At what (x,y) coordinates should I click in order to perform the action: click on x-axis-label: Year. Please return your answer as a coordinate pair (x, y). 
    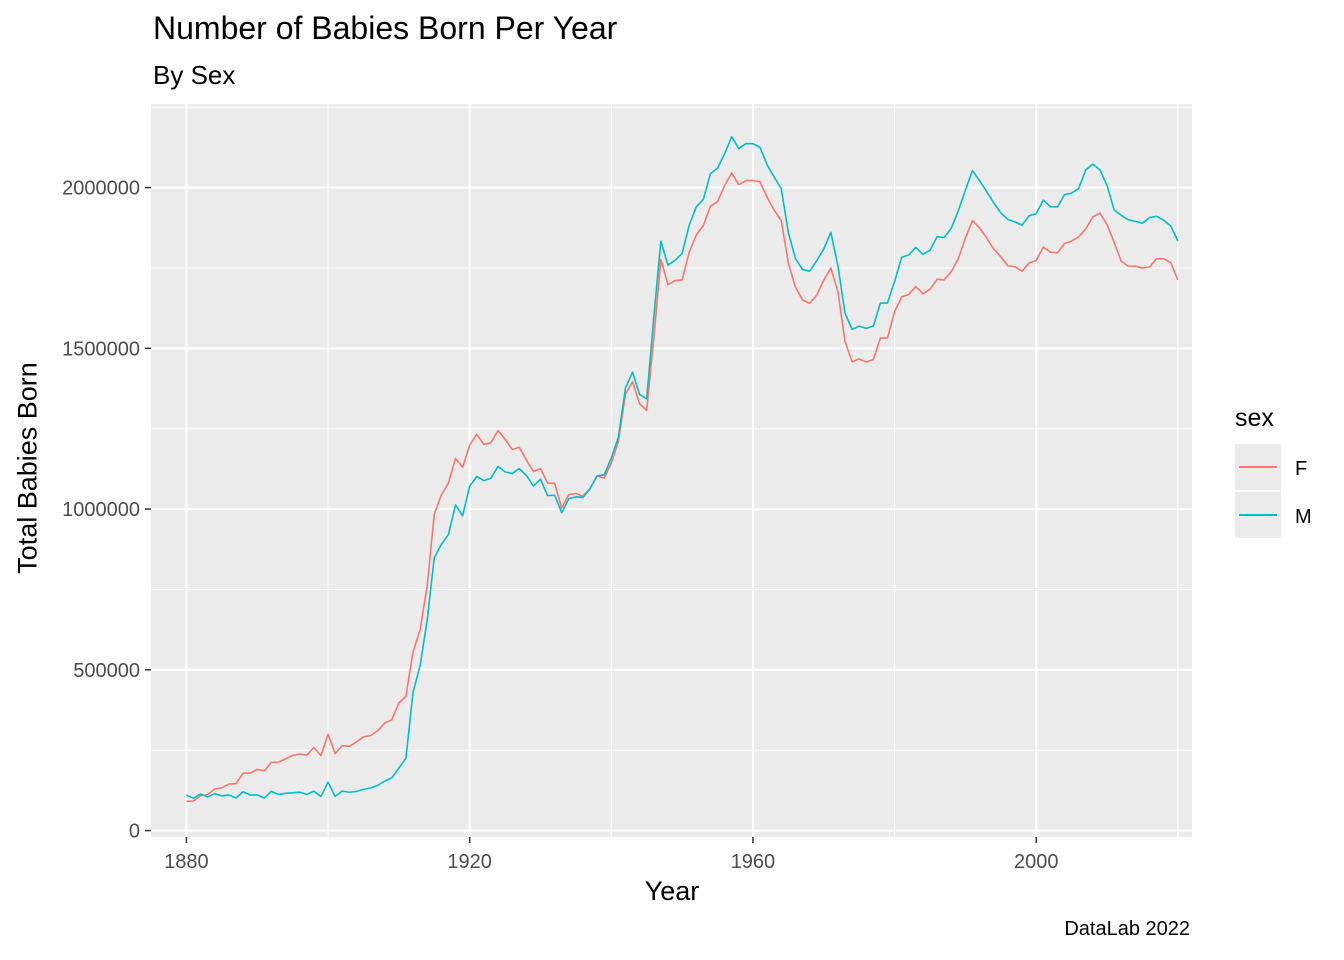
    Looking at the image, I should click on (672, 891).